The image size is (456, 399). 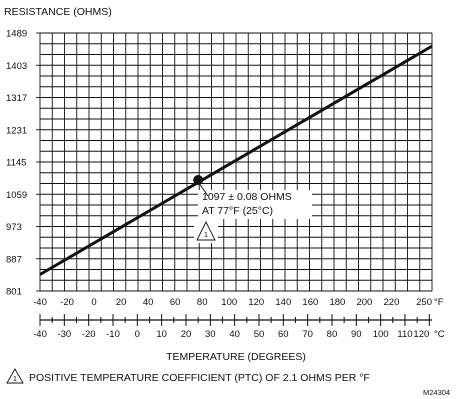 I want to click on y-tick-label: 887, so click(x=14, y=259).